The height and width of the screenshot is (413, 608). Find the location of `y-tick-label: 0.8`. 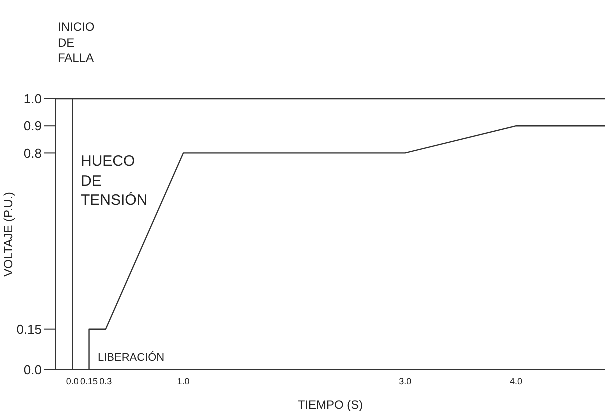

y-tick-label: 0.8 is located at coordinates (33, 153).